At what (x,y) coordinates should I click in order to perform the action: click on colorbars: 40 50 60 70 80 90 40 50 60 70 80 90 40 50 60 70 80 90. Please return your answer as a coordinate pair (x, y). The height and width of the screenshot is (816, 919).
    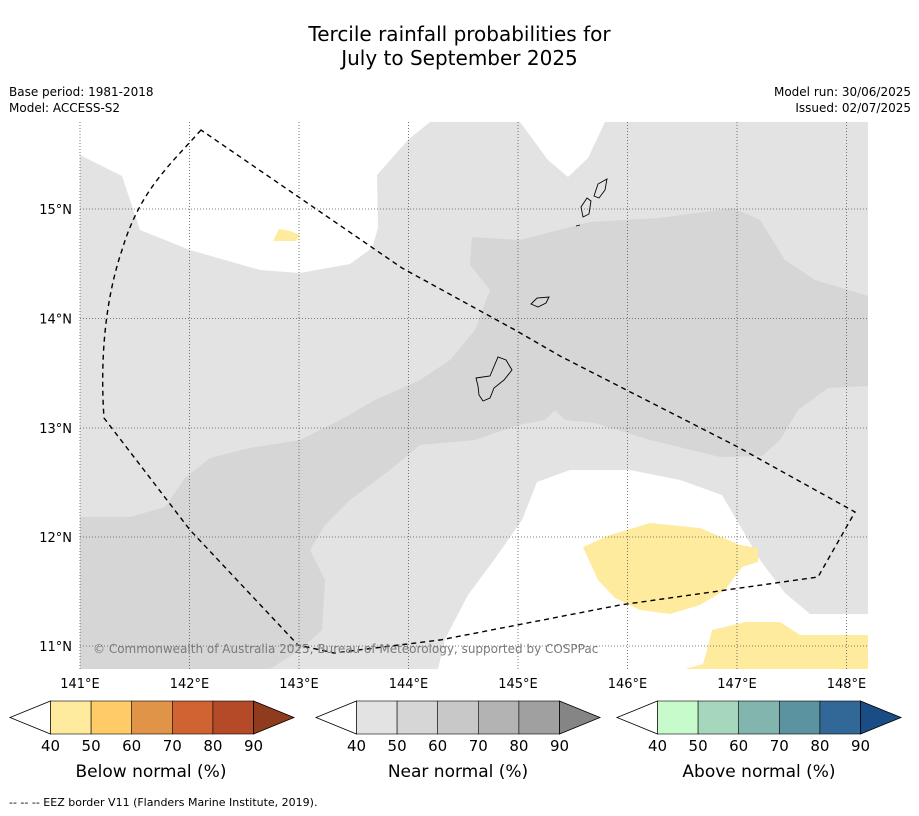
    Looking at the image, I should click on (455, 727).